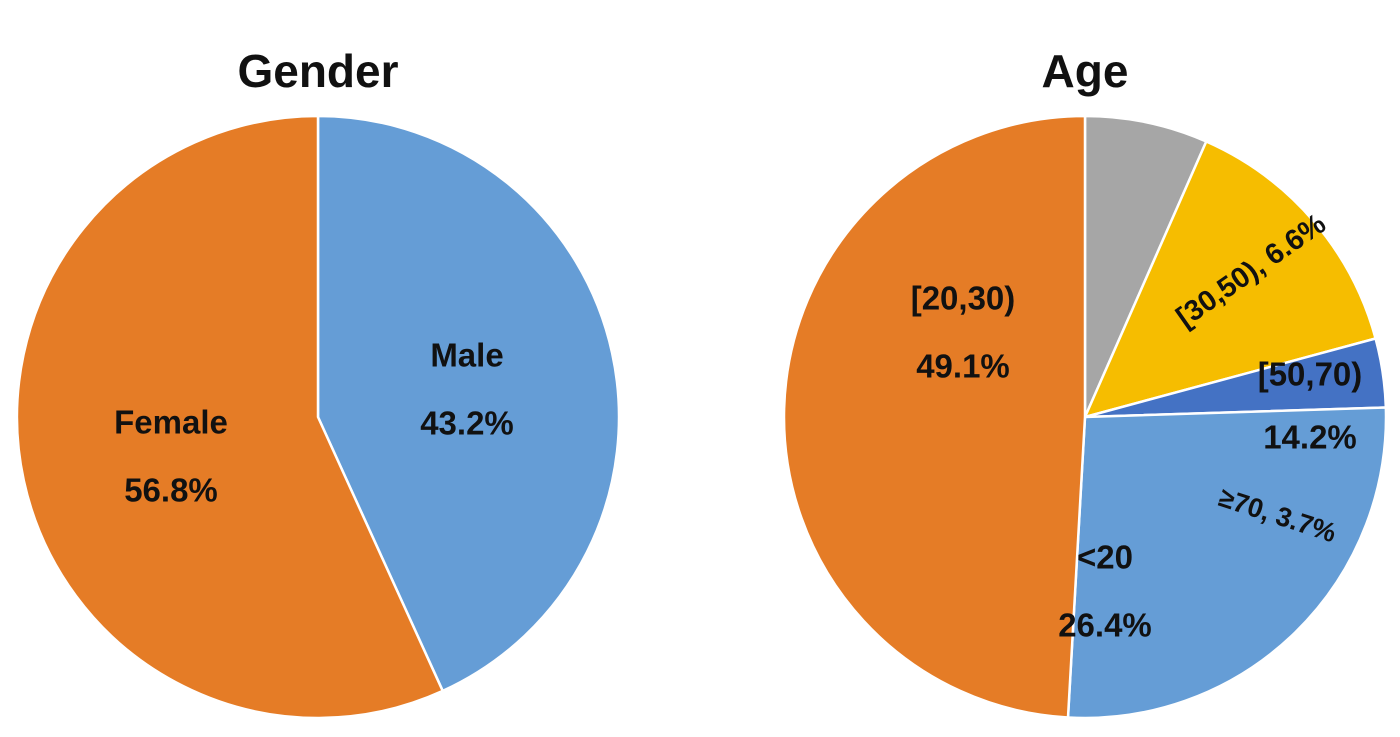 The height and width of the screenshot is (737, 1400). What do you see at coordinates (467, 423) in the screenshot?
I see `gender-slice-value-0: 43.2%` at bounding box center [467, 423].